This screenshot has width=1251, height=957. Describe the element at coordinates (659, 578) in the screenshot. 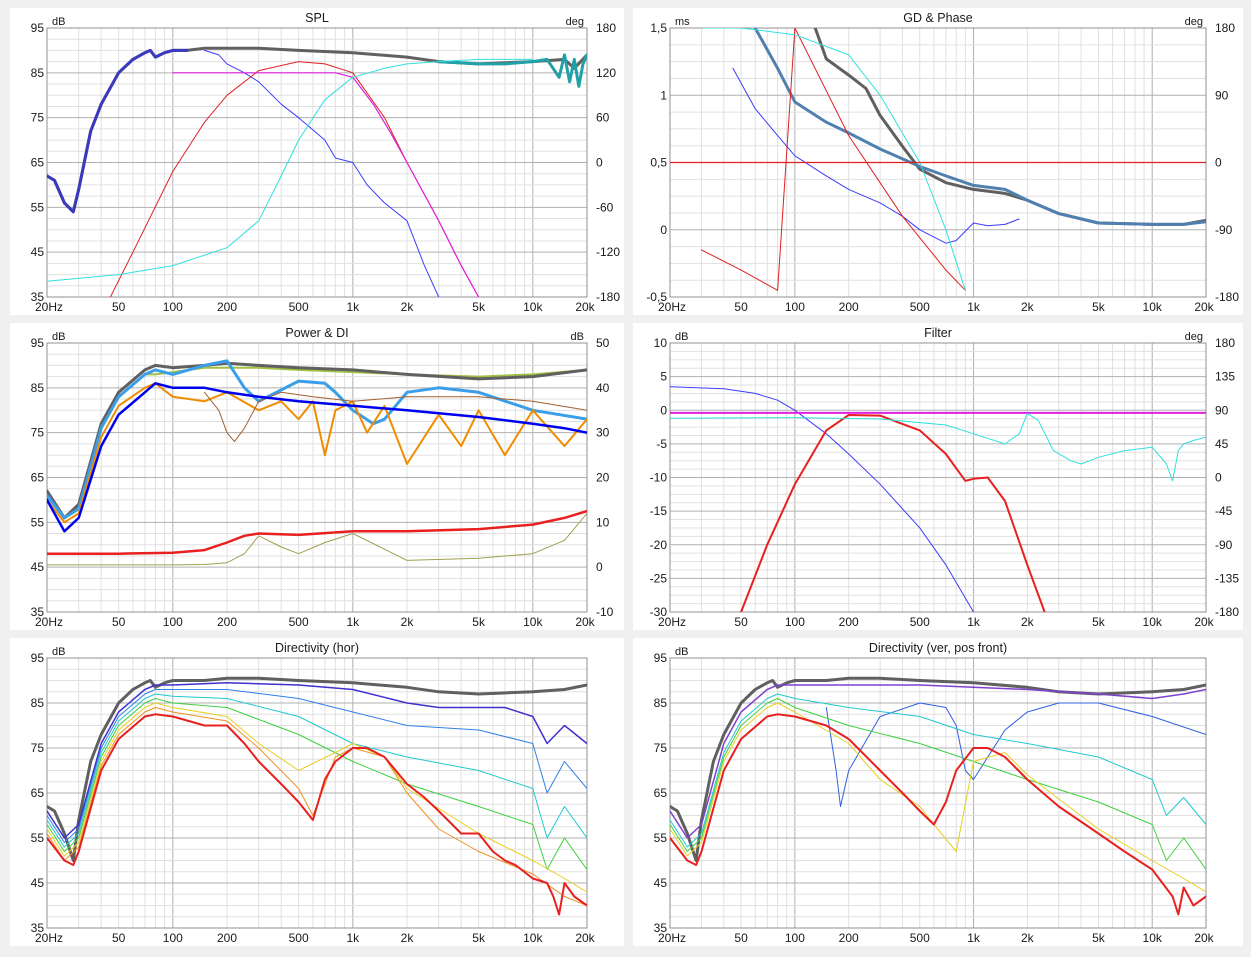

I see `y-tick-label: -25` at that location.